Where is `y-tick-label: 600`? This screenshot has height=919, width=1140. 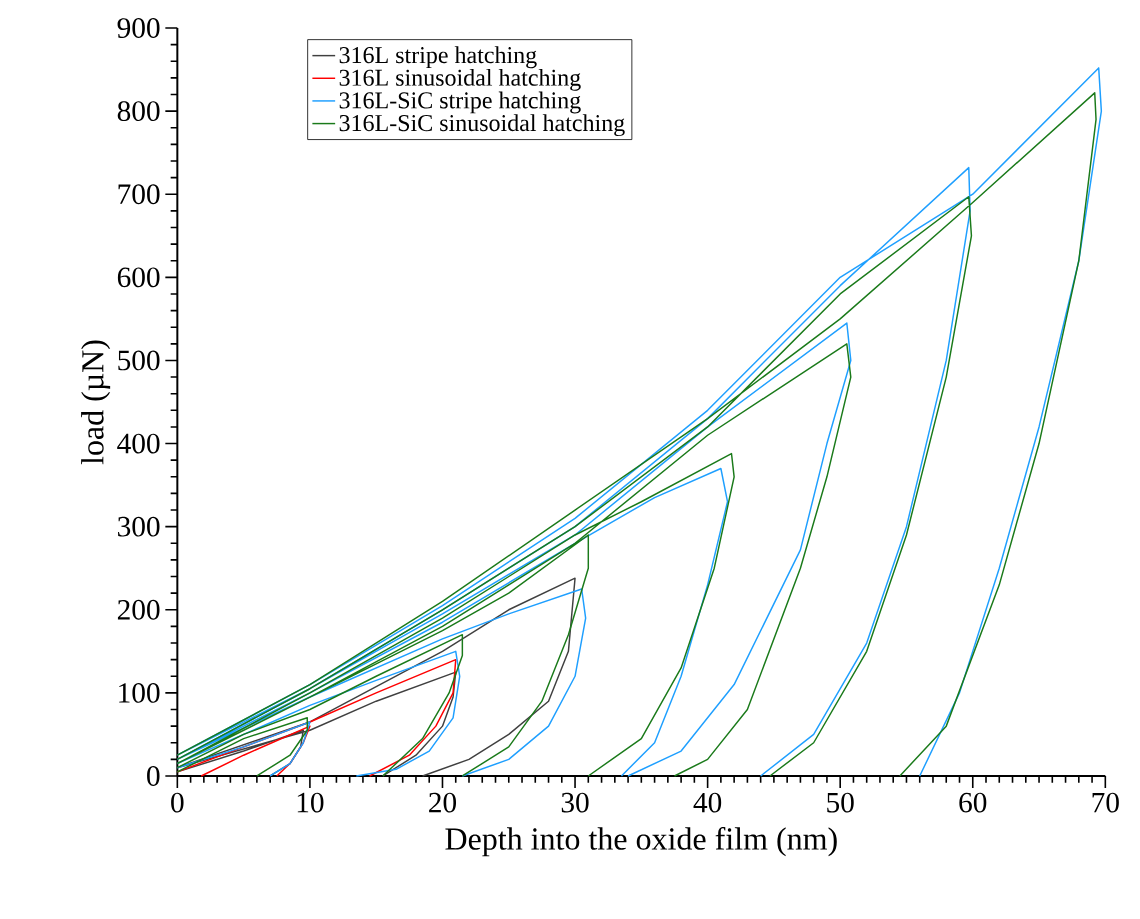 y-tick-label: 600 is located at coordinates (138, 277).